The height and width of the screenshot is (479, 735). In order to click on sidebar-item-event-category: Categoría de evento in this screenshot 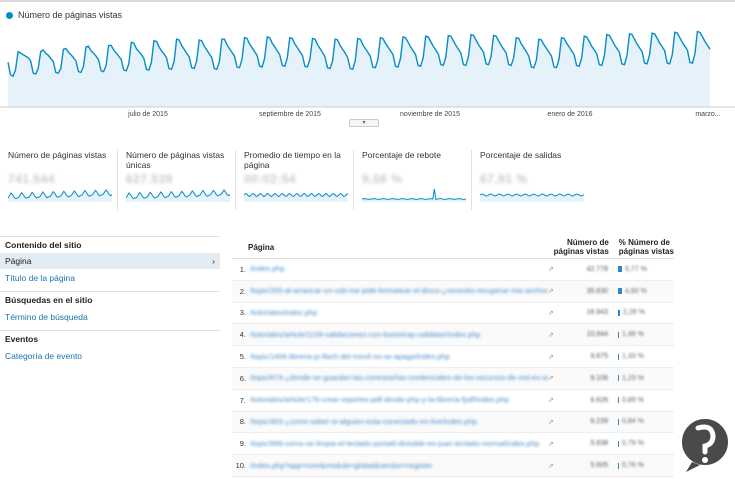, I will do `click(44, 356)`.